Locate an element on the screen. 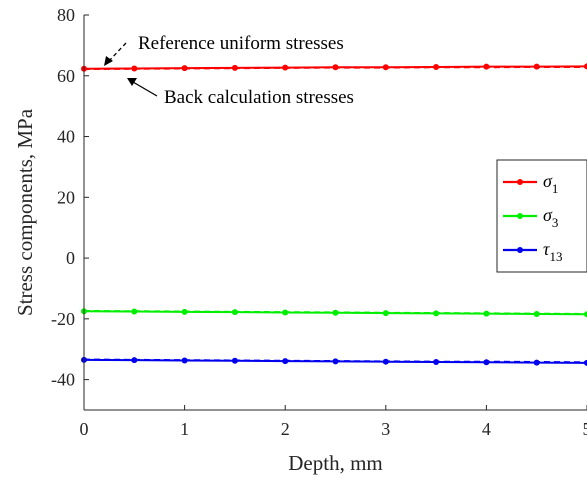  x-tick-label-5: 5 is located at coordinates (585, 429).